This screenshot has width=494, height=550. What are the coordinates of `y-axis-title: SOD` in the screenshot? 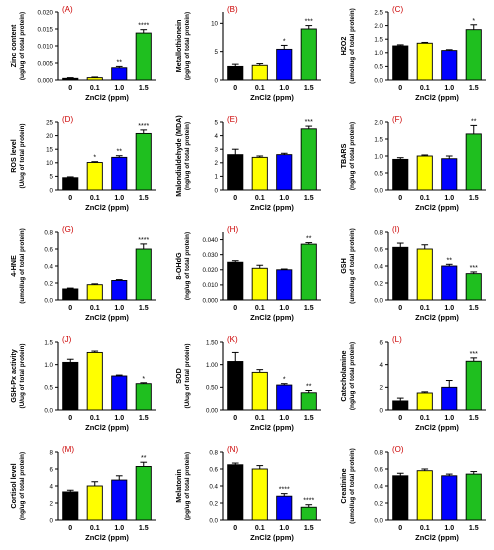 It's located at (178, 376).